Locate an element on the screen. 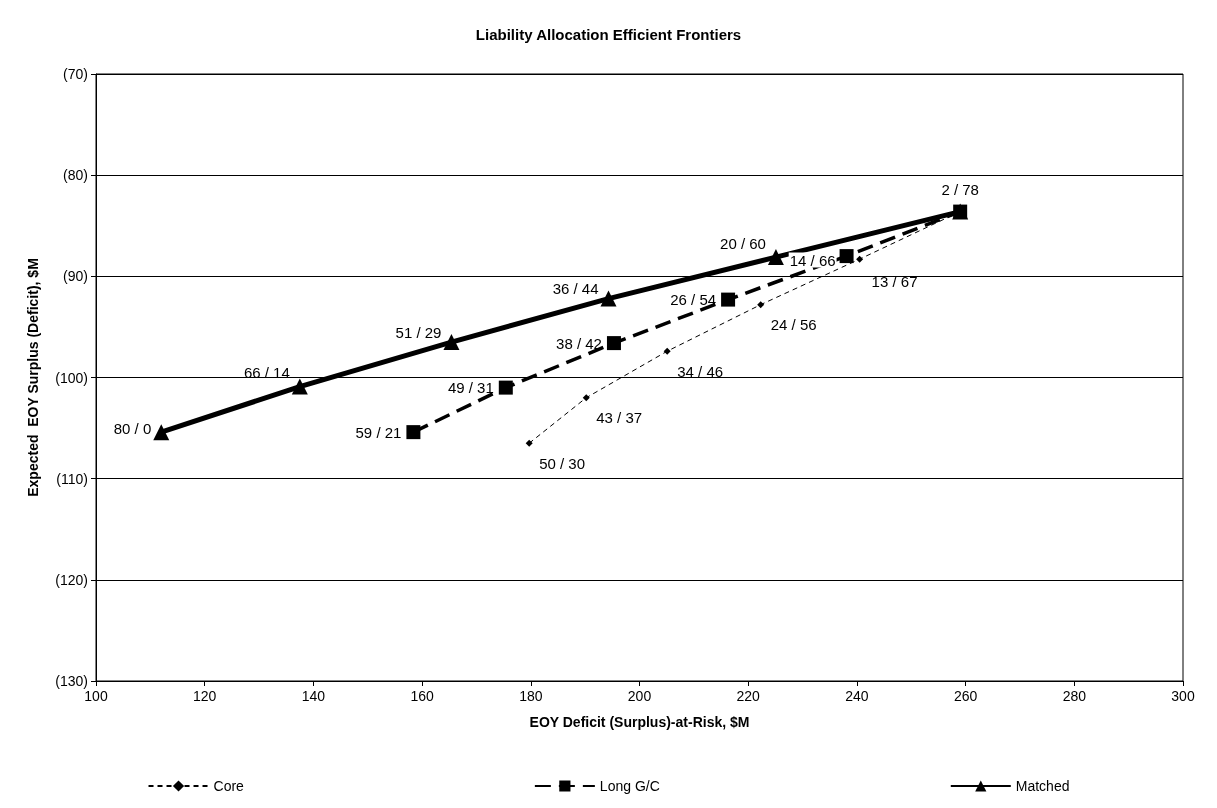 This screenshot has height=808, width=1217. annotation: 14 / 66 is located at coordinates (812, 260).